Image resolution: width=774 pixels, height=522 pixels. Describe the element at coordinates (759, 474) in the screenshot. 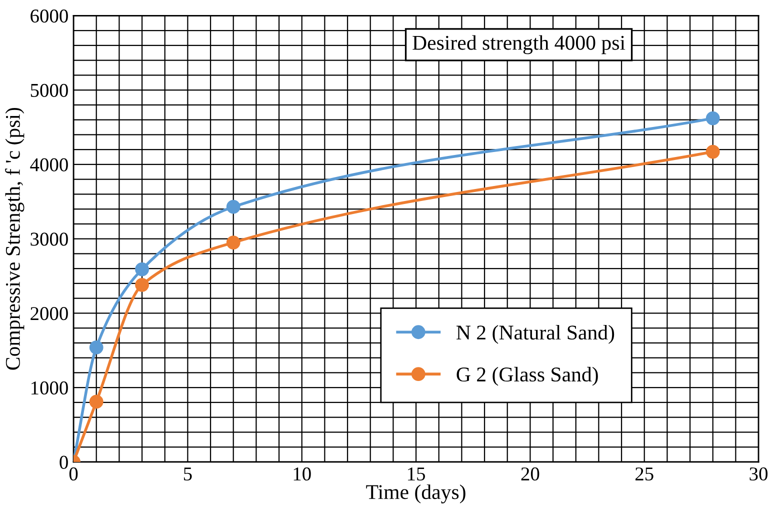

I see `x-tick-label: 30` at that location.